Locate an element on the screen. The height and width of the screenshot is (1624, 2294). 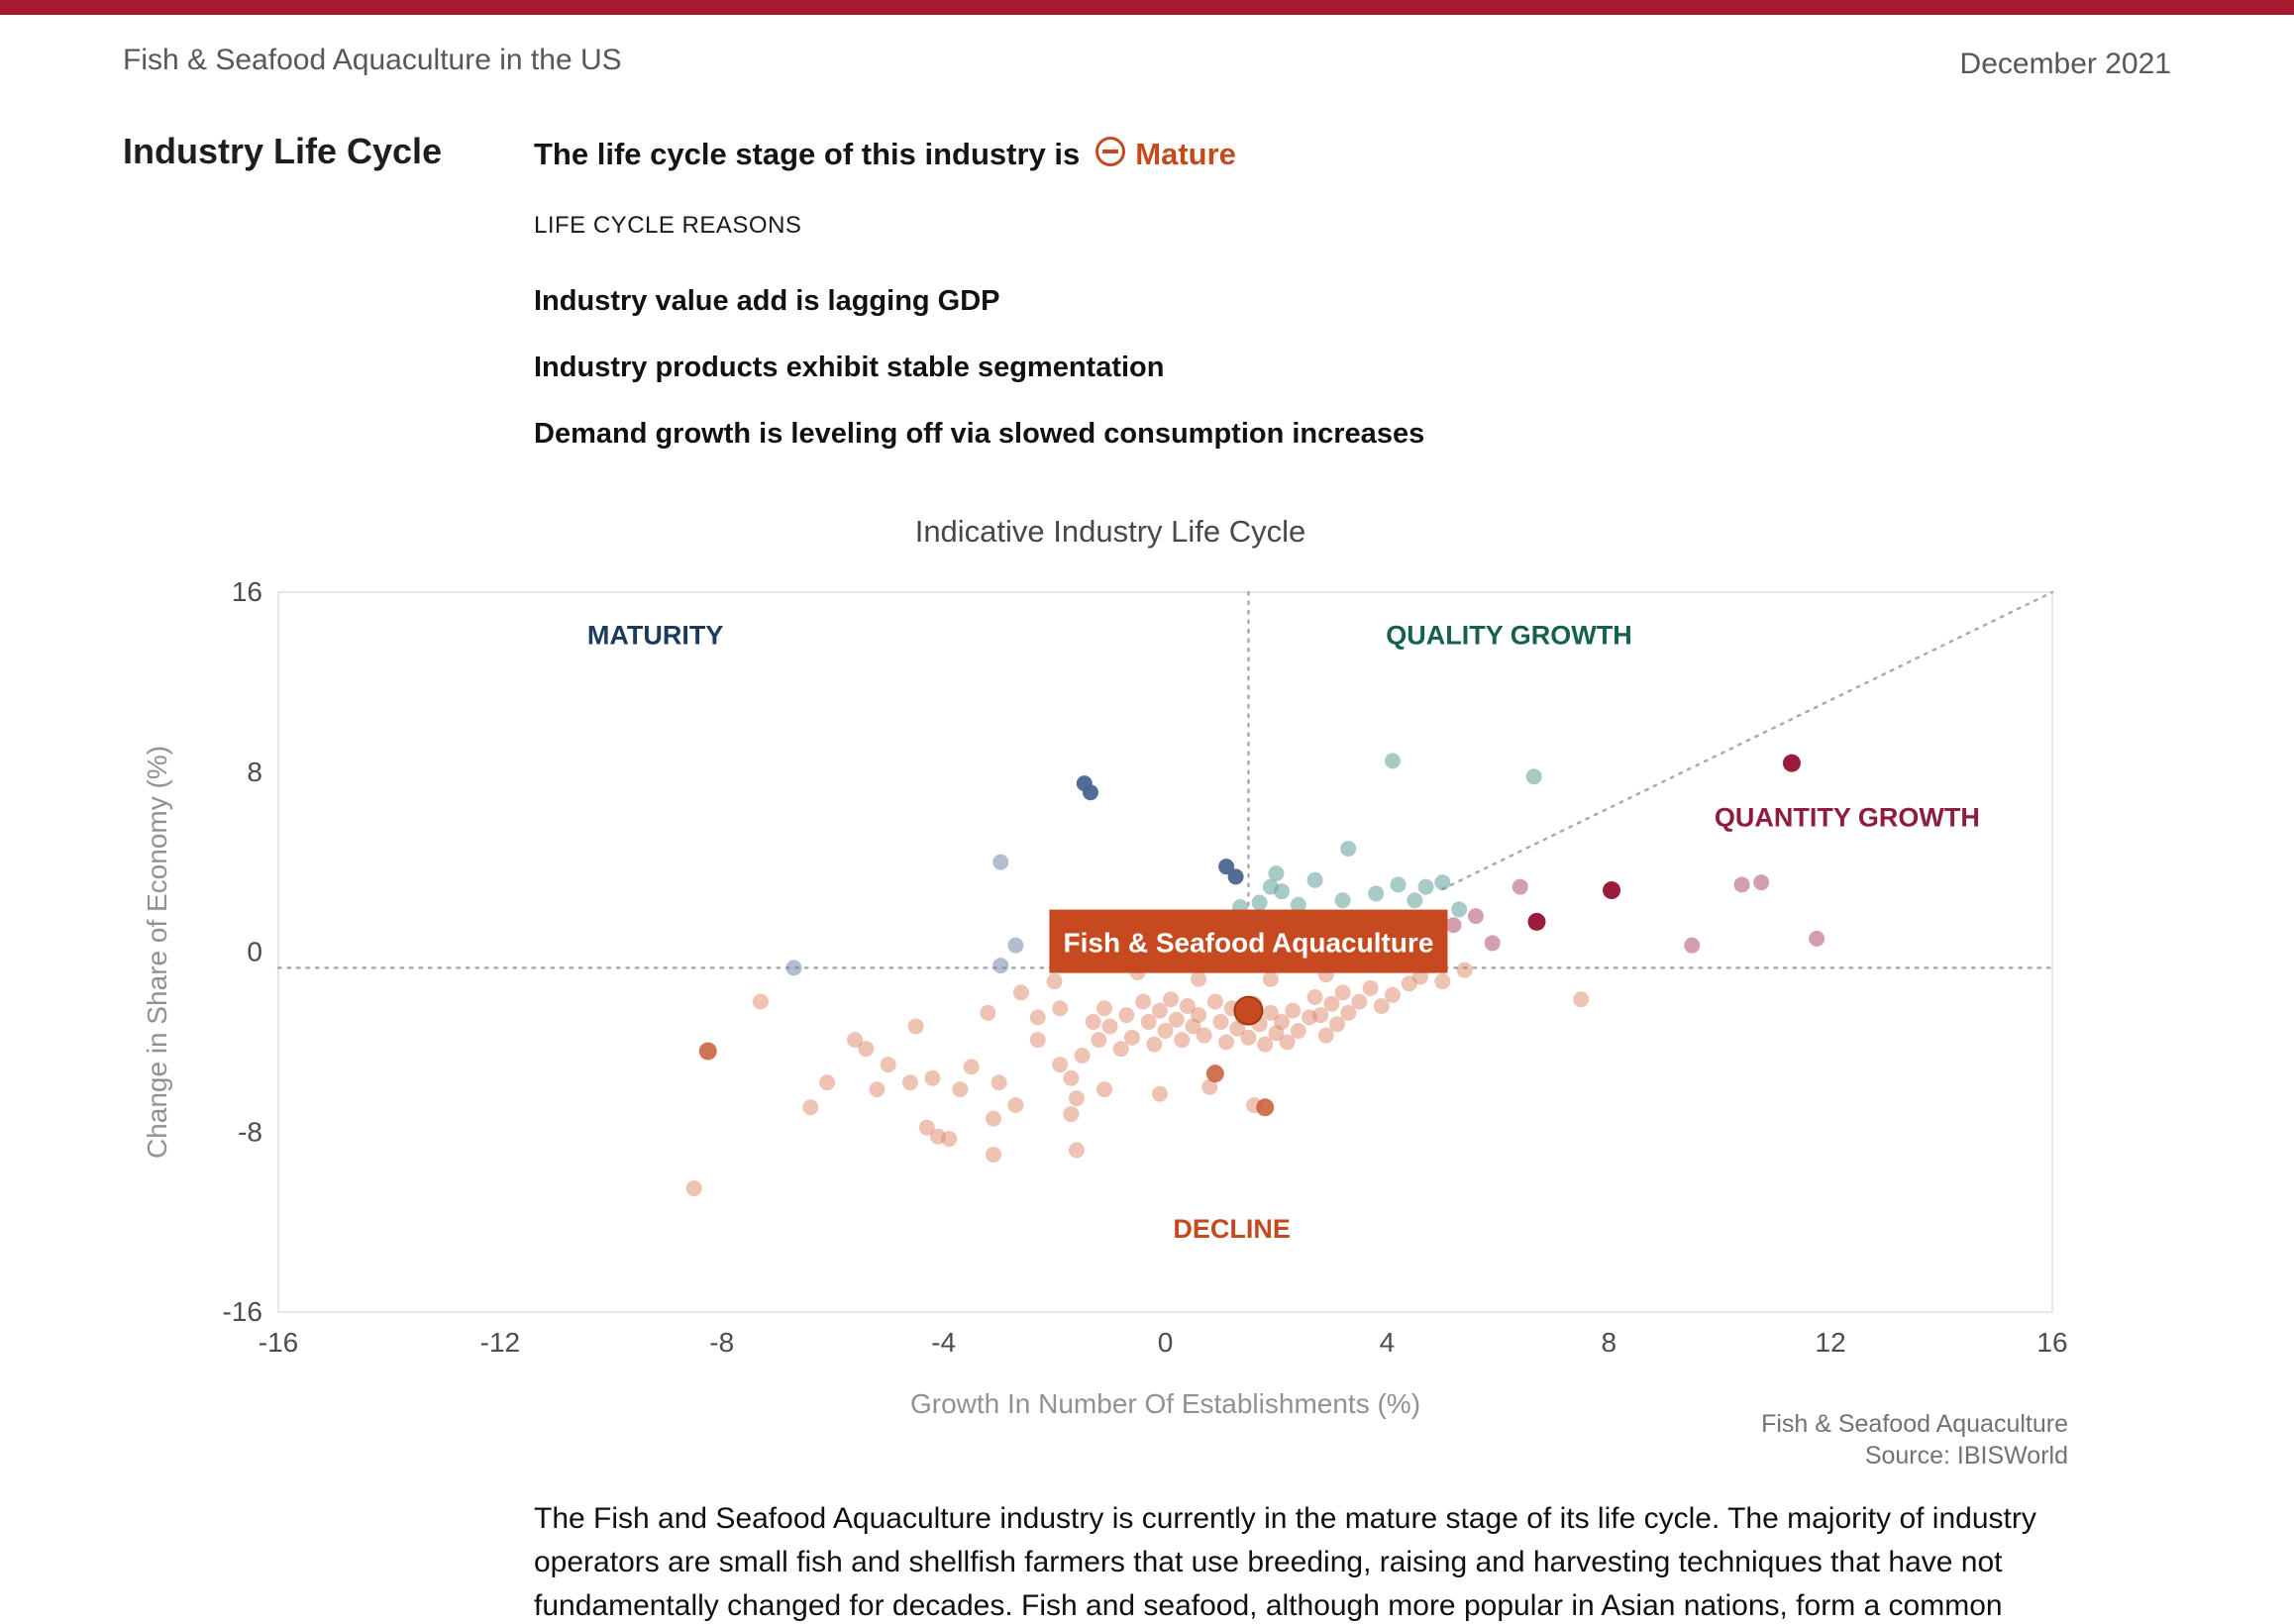
y-tick-label: -16 is located at coordinates (242, 1311).